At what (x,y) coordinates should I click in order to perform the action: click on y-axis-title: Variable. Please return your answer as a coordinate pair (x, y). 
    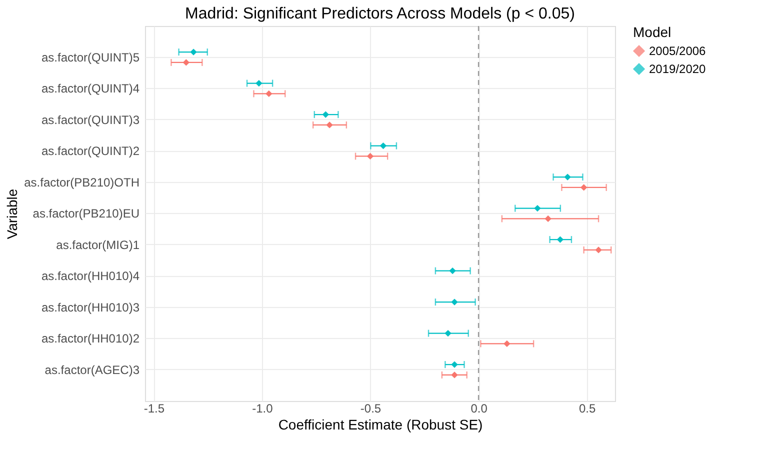
    Looking at the image, I should click on (12, 214).